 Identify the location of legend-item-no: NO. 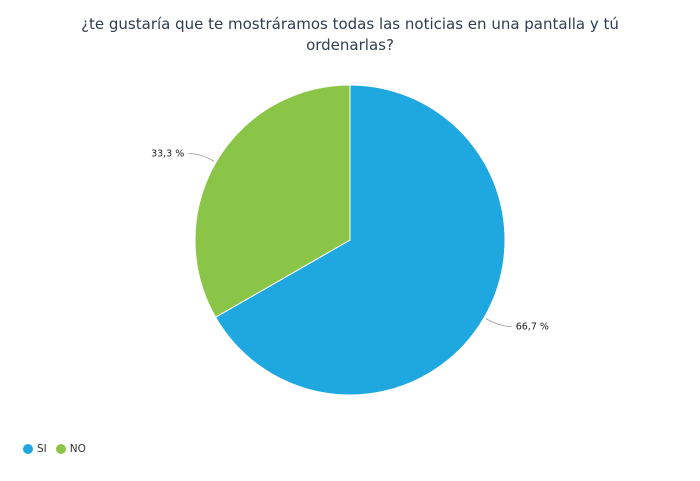
(70, 449).